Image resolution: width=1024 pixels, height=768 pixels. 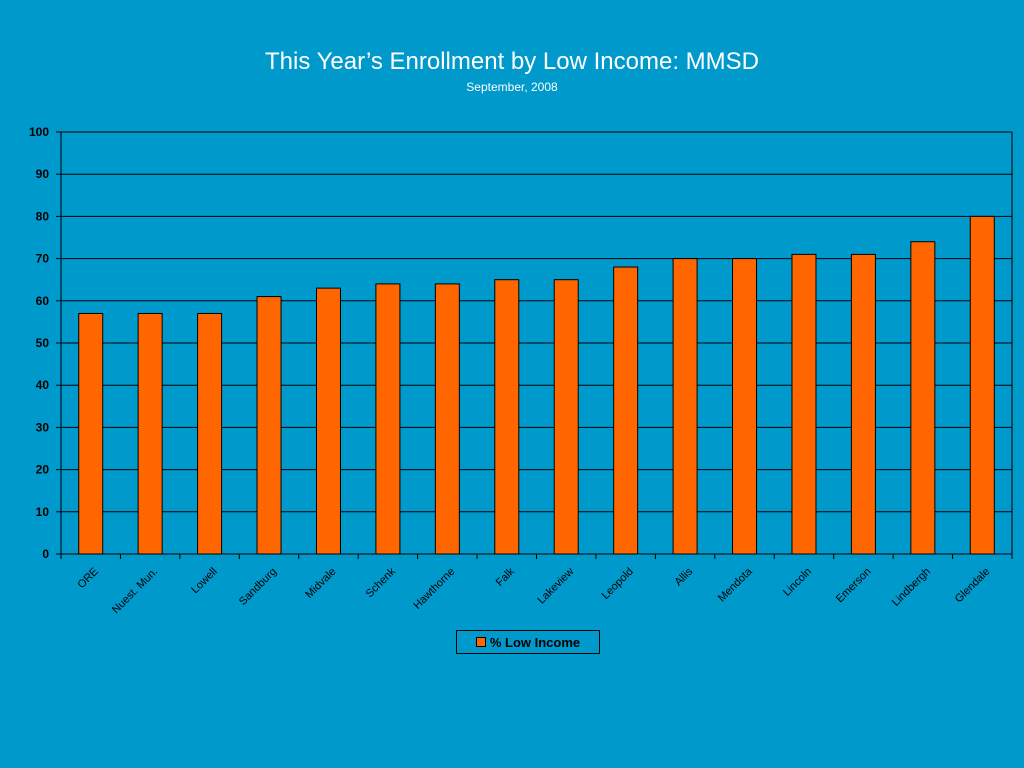 What do you see at coordinates (43, 174) in the screenshot?
I see `y-tick-label: 90` at bounding box center [43, 174].